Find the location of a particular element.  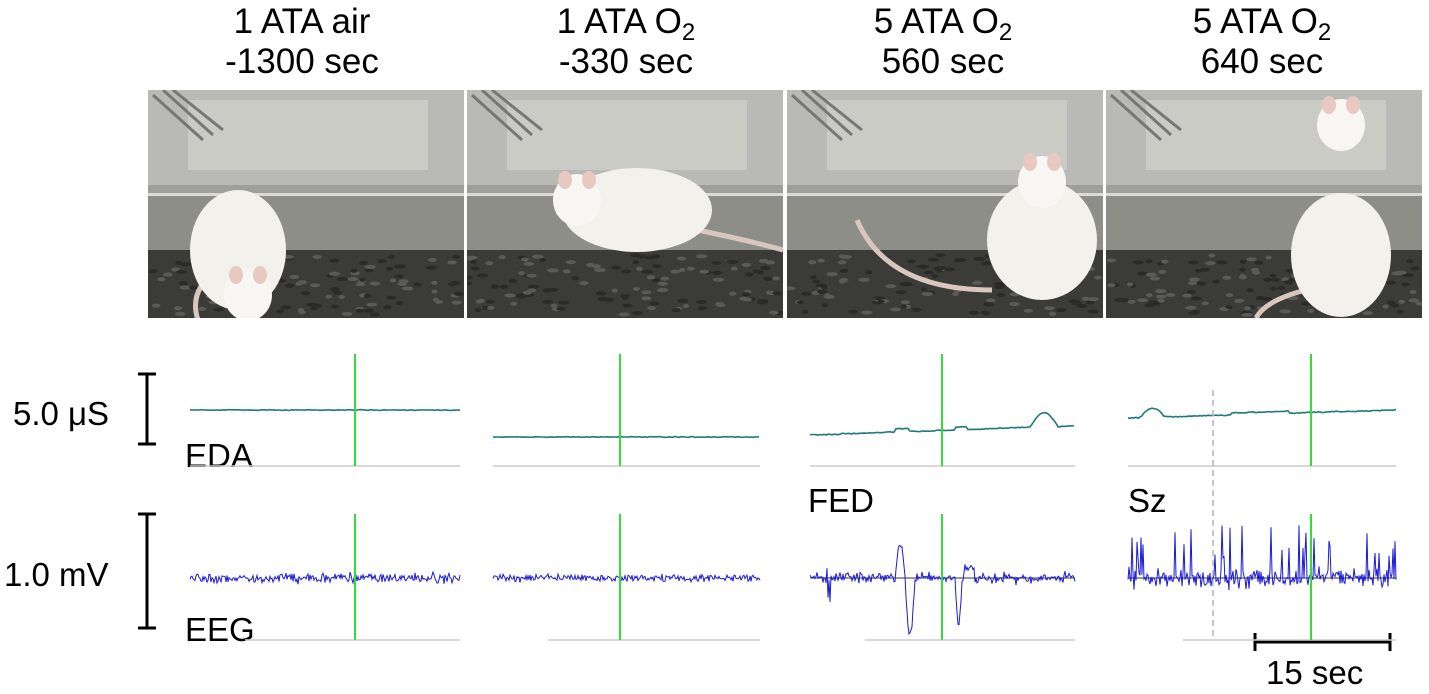

panel-title-3: 5 ATA O2 560 sec is located at coordinates (943, 42).